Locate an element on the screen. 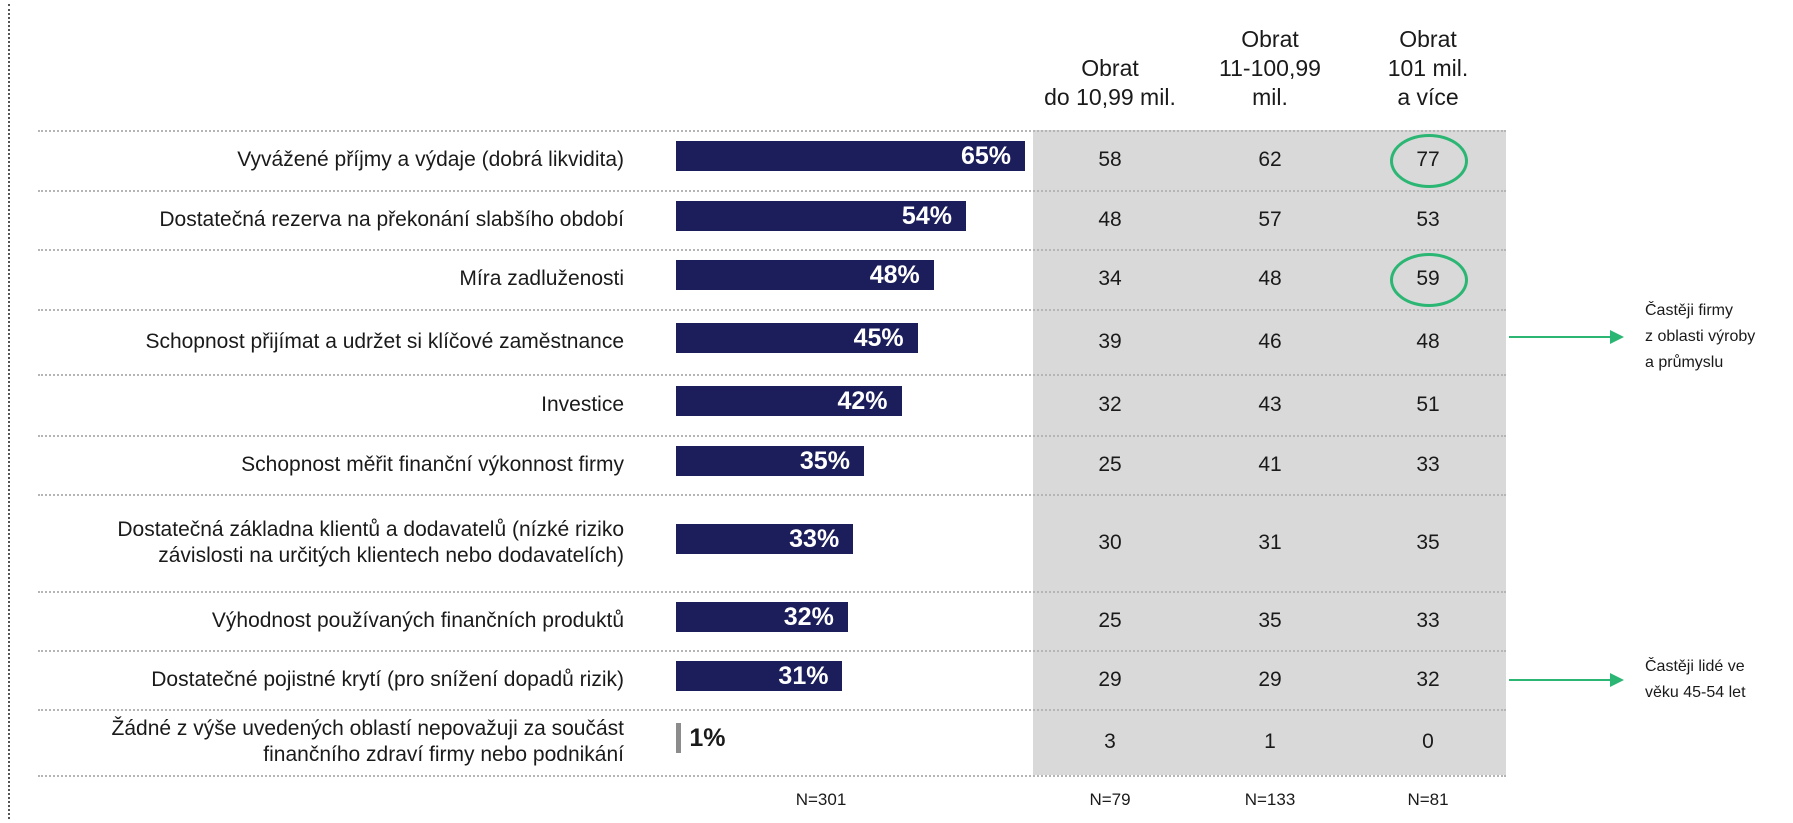 This screenshot has height=823, width=1793. table-cell: 31 is located at coordinates (1270, 542).